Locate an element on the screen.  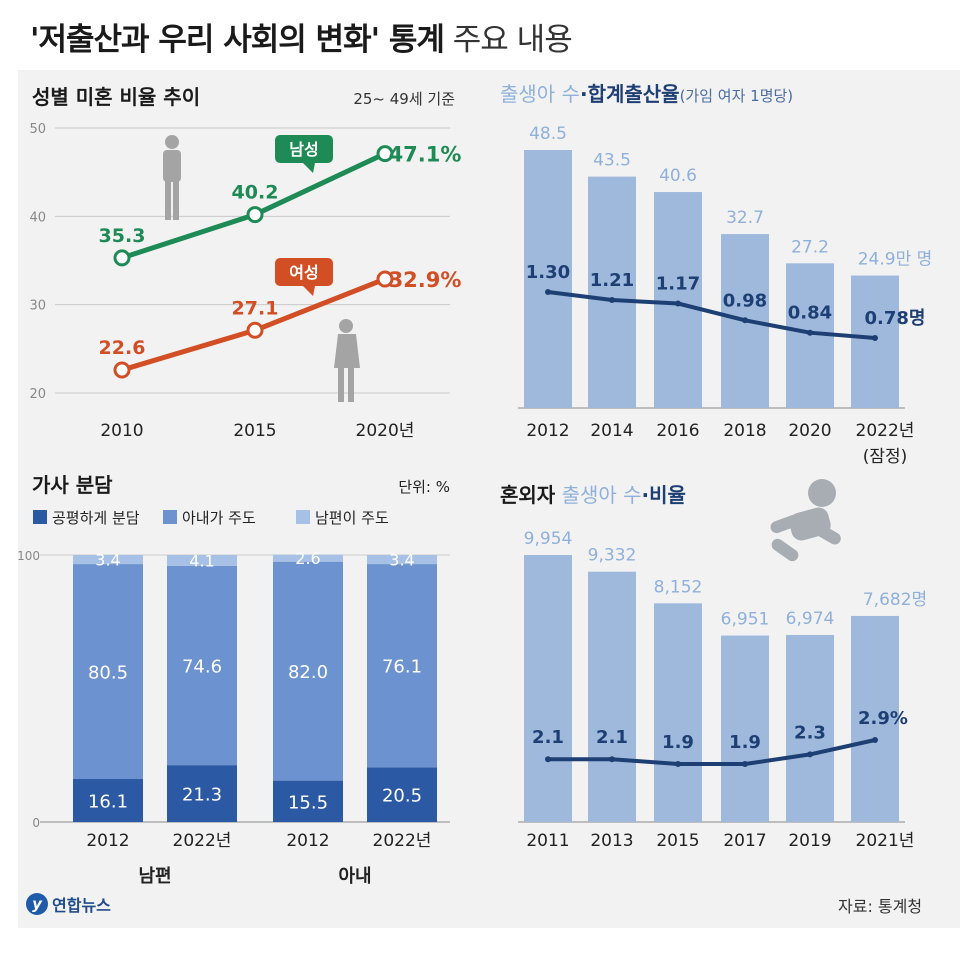
chart2-x-tick: 2020 is located at coordinates (809, 431).